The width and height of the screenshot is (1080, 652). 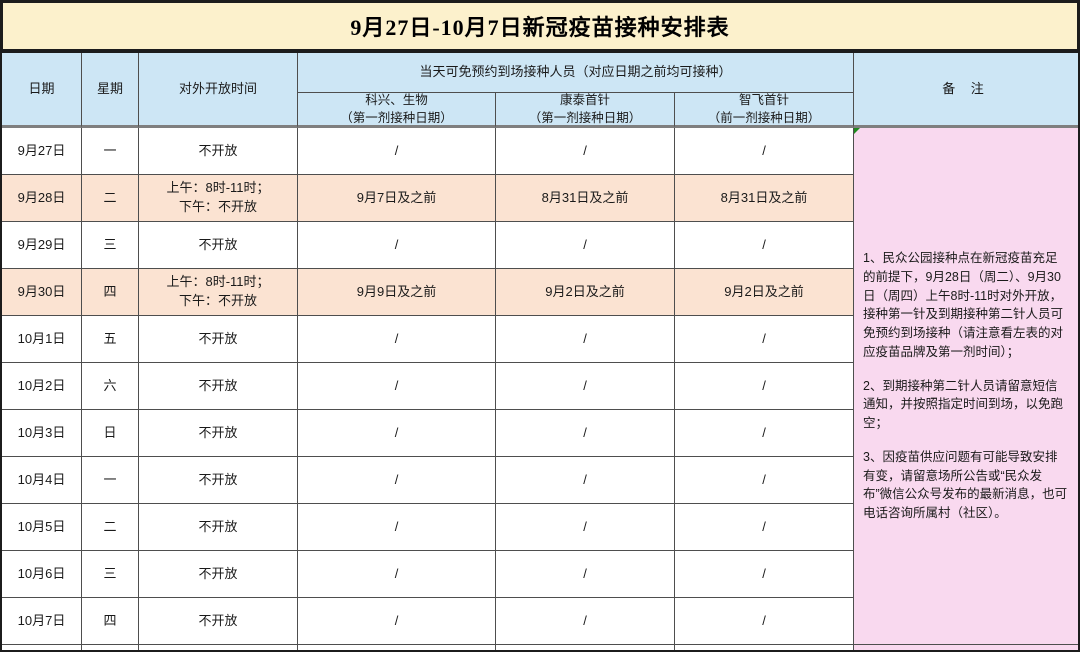 I want to click on zhifei-cell: 8月31日及之前, so click(x=764, y=198).